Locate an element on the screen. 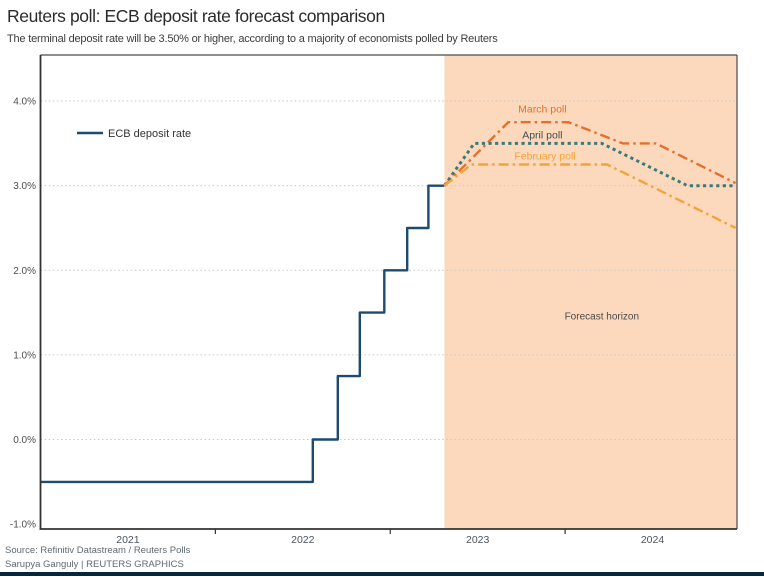 This screenshot has width=764, height=577. y-tick-label: 0.0% is located at coordinates (24, 440).